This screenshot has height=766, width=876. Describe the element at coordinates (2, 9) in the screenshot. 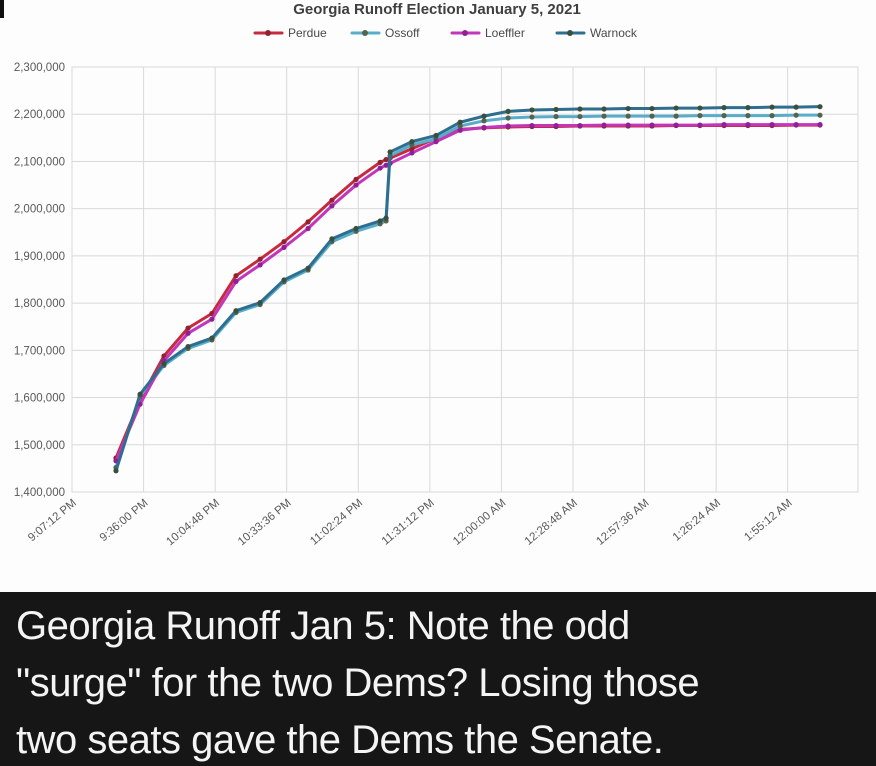

I see `photo-edge-artifact` at that location.